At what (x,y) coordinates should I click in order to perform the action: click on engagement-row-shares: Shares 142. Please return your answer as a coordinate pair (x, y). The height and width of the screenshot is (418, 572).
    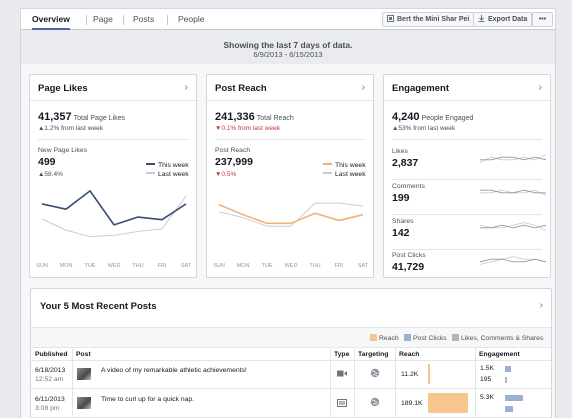
    Looking at the image, I should click on (471, 232).